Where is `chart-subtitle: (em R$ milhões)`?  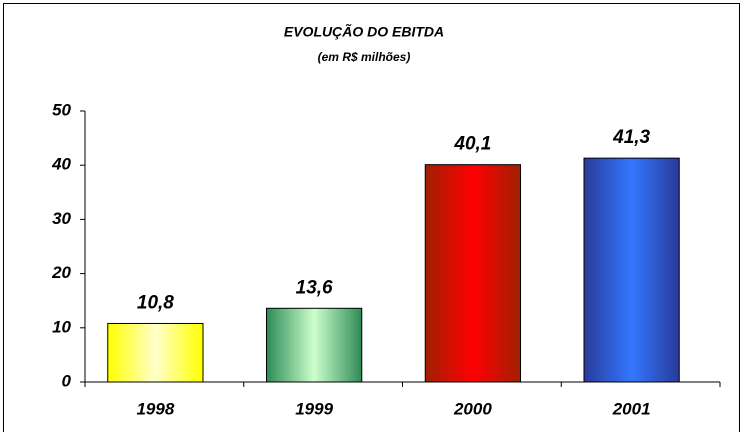 chart-subtitle: (em R$ milhões) is located at coordinates (364, 57).